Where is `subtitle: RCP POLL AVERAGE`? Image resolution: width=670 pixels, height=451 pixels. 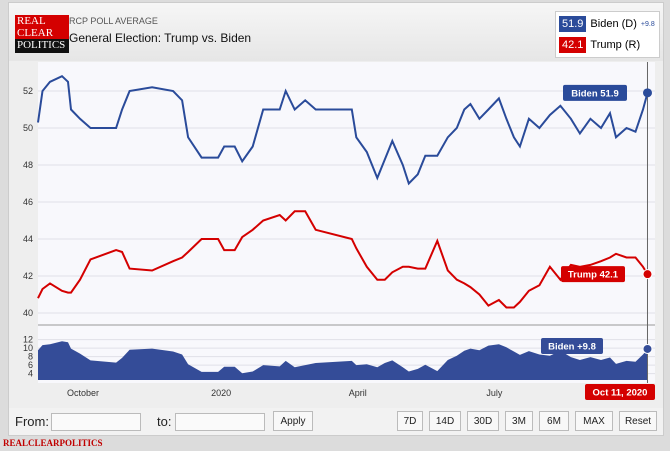
subtitle: RCP POLL AVERAGE is located at coordinates (113, 21).